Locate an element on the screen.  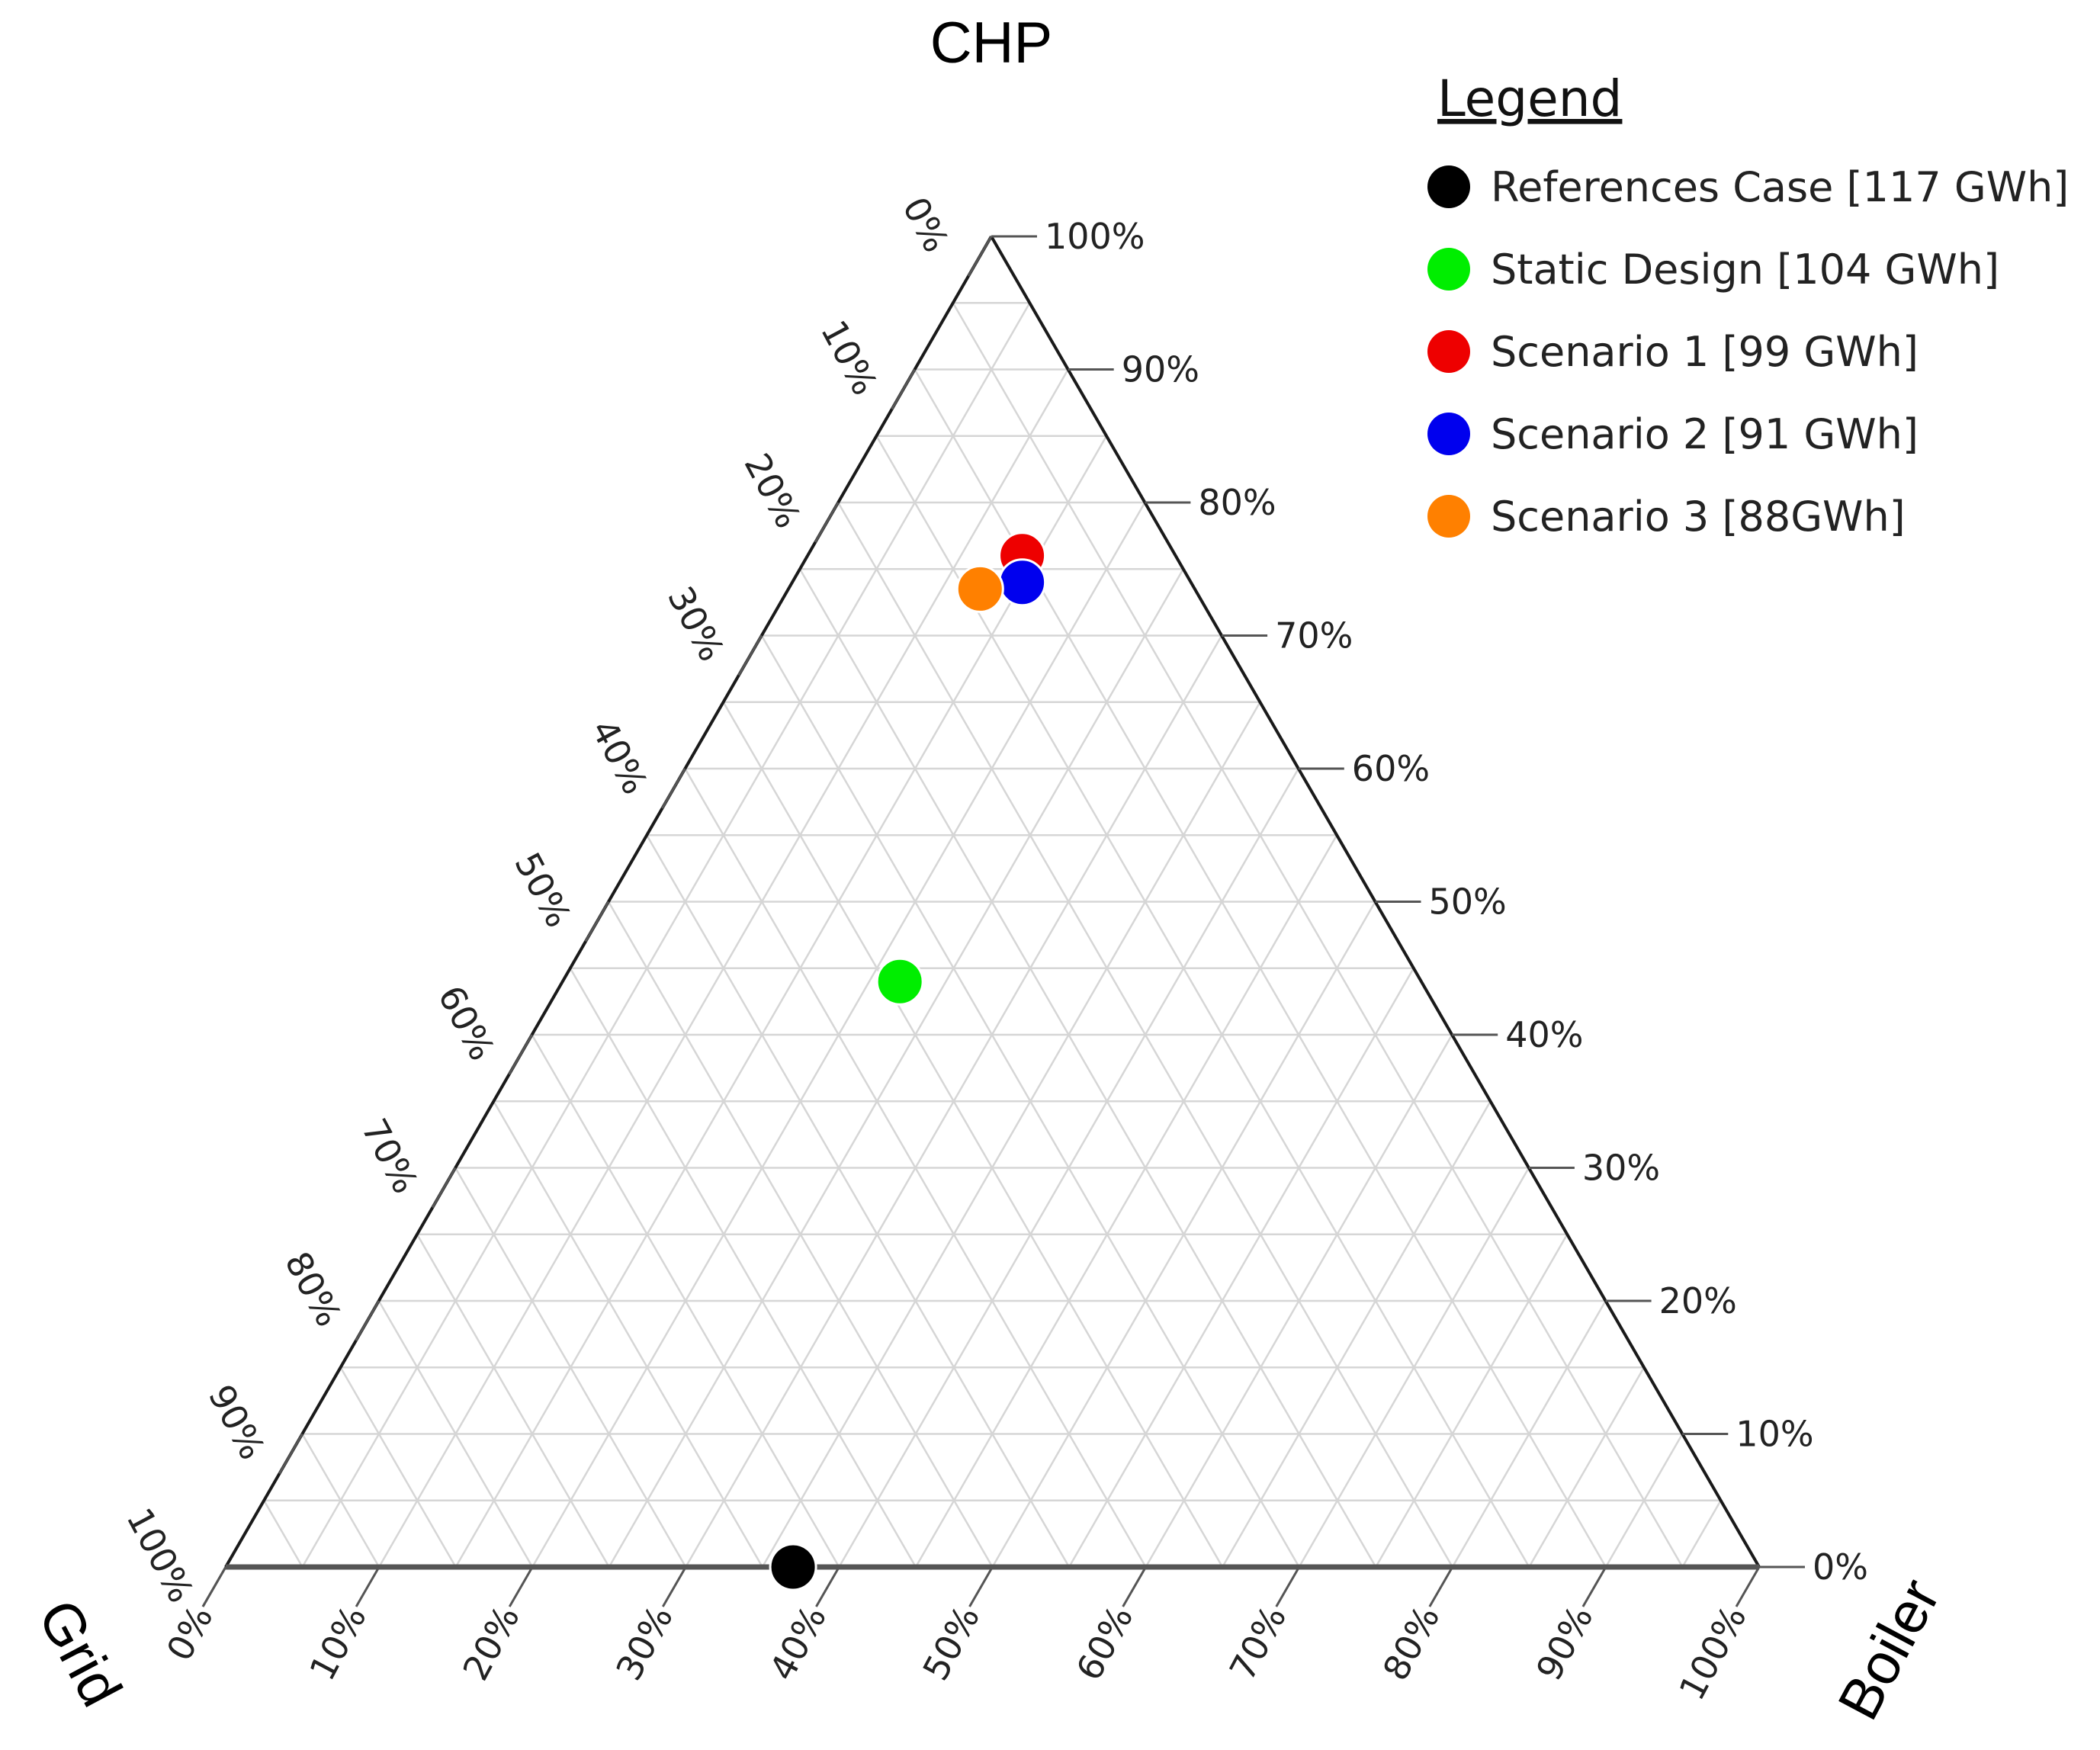
tick-label-chp: 30% is located at coordinates (1621, 1168).